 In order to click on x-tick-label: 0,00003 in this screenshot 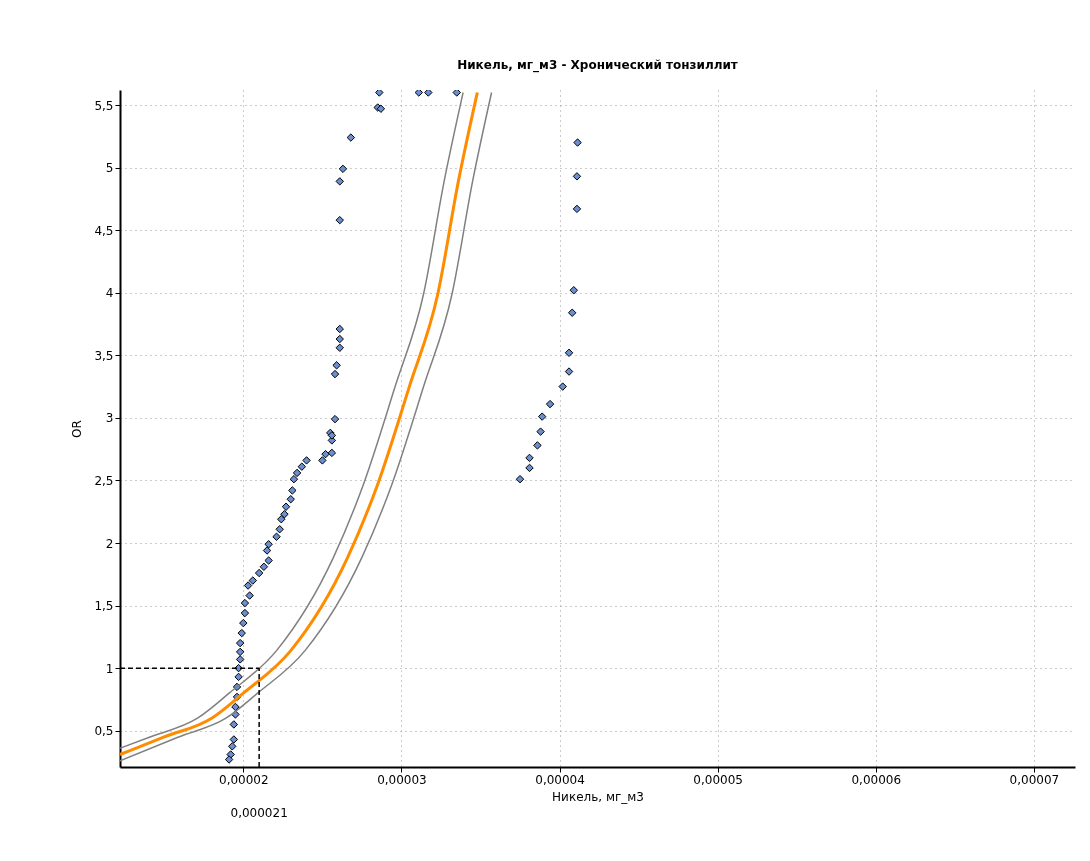, I will do `click(402, 779)`.